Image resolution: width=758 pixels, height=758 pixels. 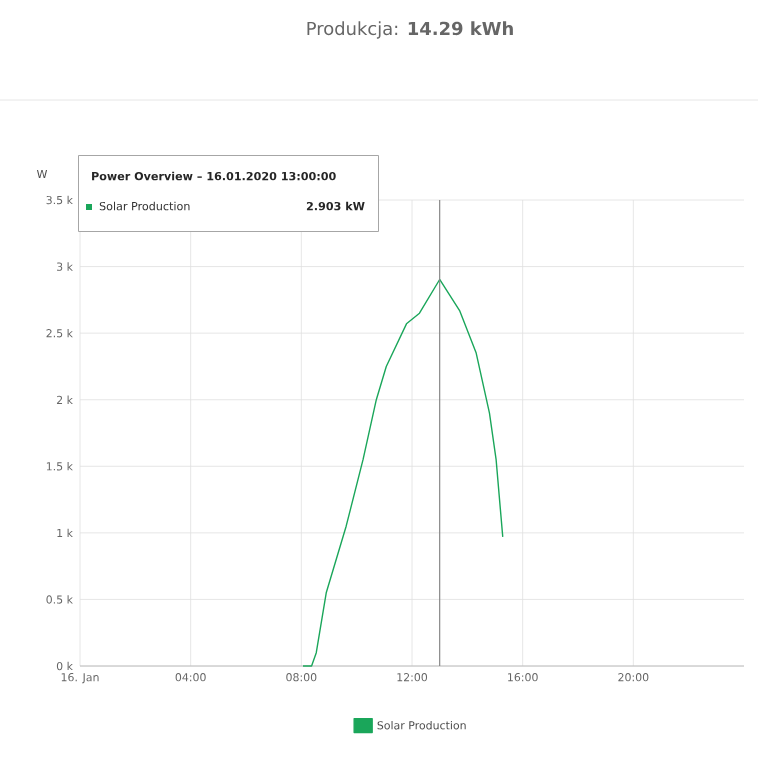 I want to click on line-series, so click(x=403, y=472).